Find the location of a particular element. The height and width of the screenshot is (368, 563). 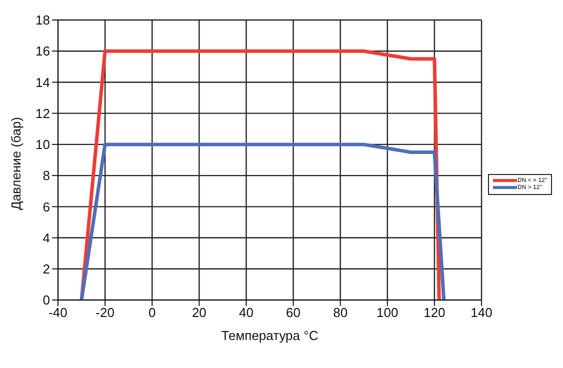

y-tick-label: 6 is located at coordinates (46, 206).